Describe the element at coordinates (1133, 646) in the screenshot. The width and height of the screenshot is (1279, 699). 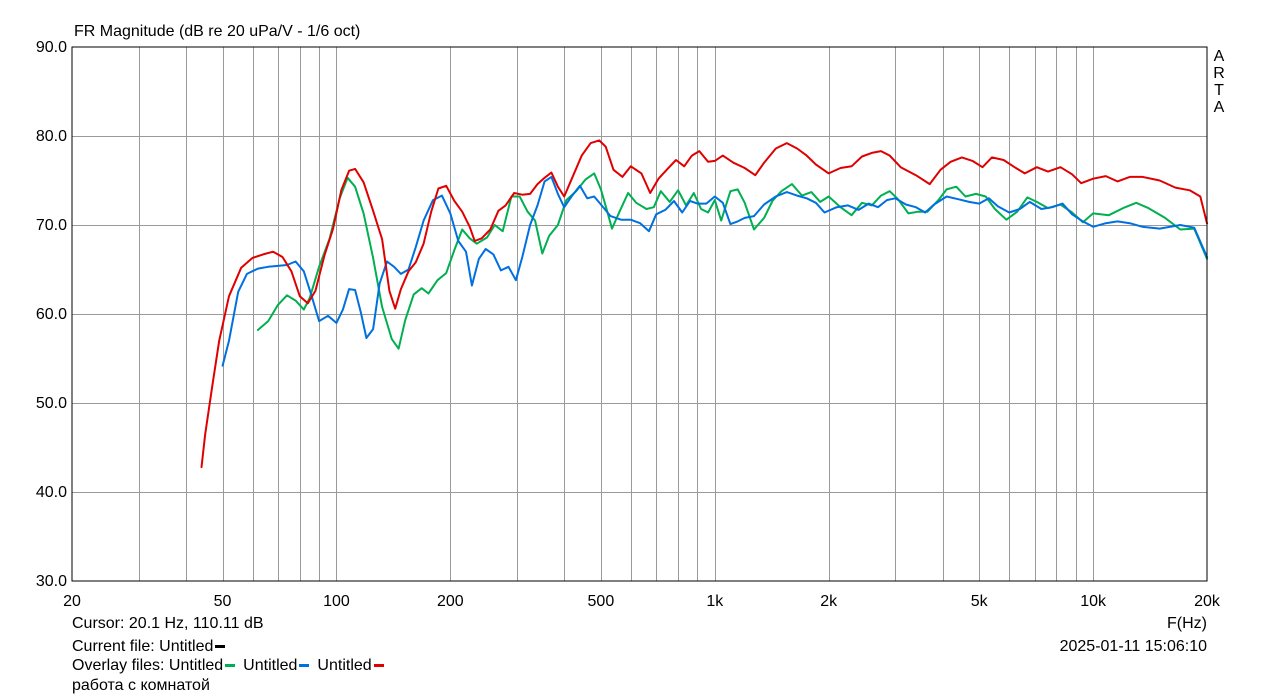
I see `timestamp: 2025-01-11 15:06:10` at that location.